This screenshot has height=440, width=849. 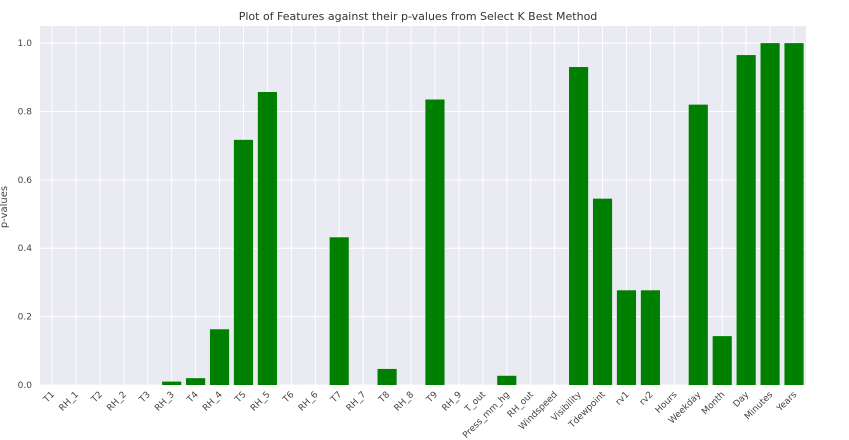 What do you see at coordinates (579, 226) in the screenshot?
I see `bar-visibility` at bounding box center [579, 226].